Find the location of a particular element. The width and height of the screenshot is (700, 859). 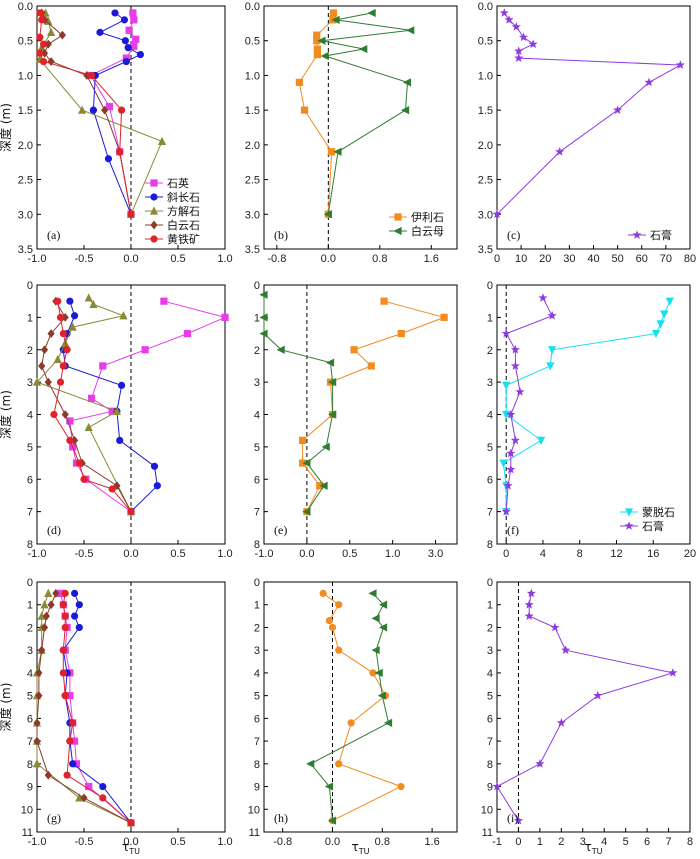

panel-label: (e) is located at coordinates (280, 530).